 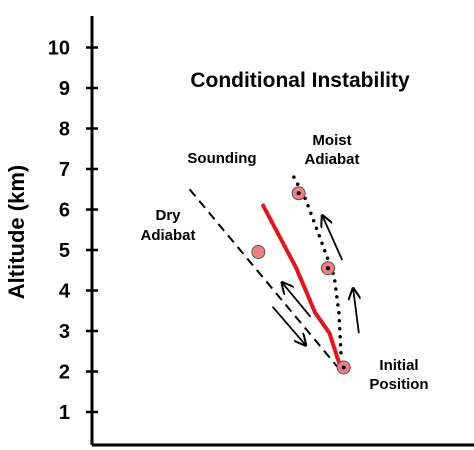 What do you see at coordinates (65, 292) in the screenshot?
I see `y-tick-label-4: 4` at bounding box center [65, 292].